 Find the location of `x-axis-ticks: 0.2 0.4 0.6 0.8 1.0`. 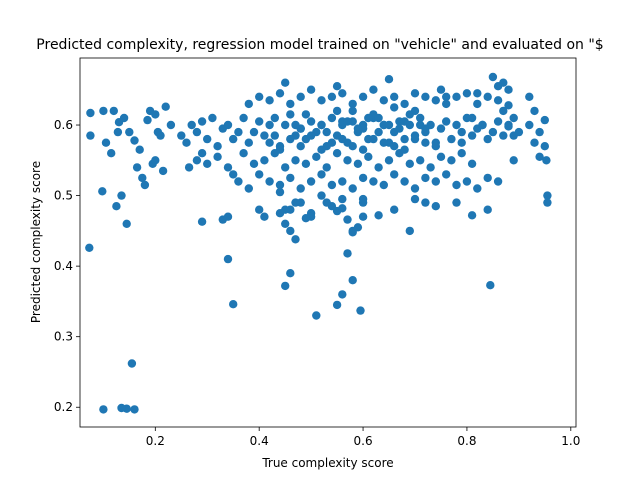

x-axis-ticks: 0.2 0.4 0.6 0.8 1.0 is located at coordinates (363, 437).